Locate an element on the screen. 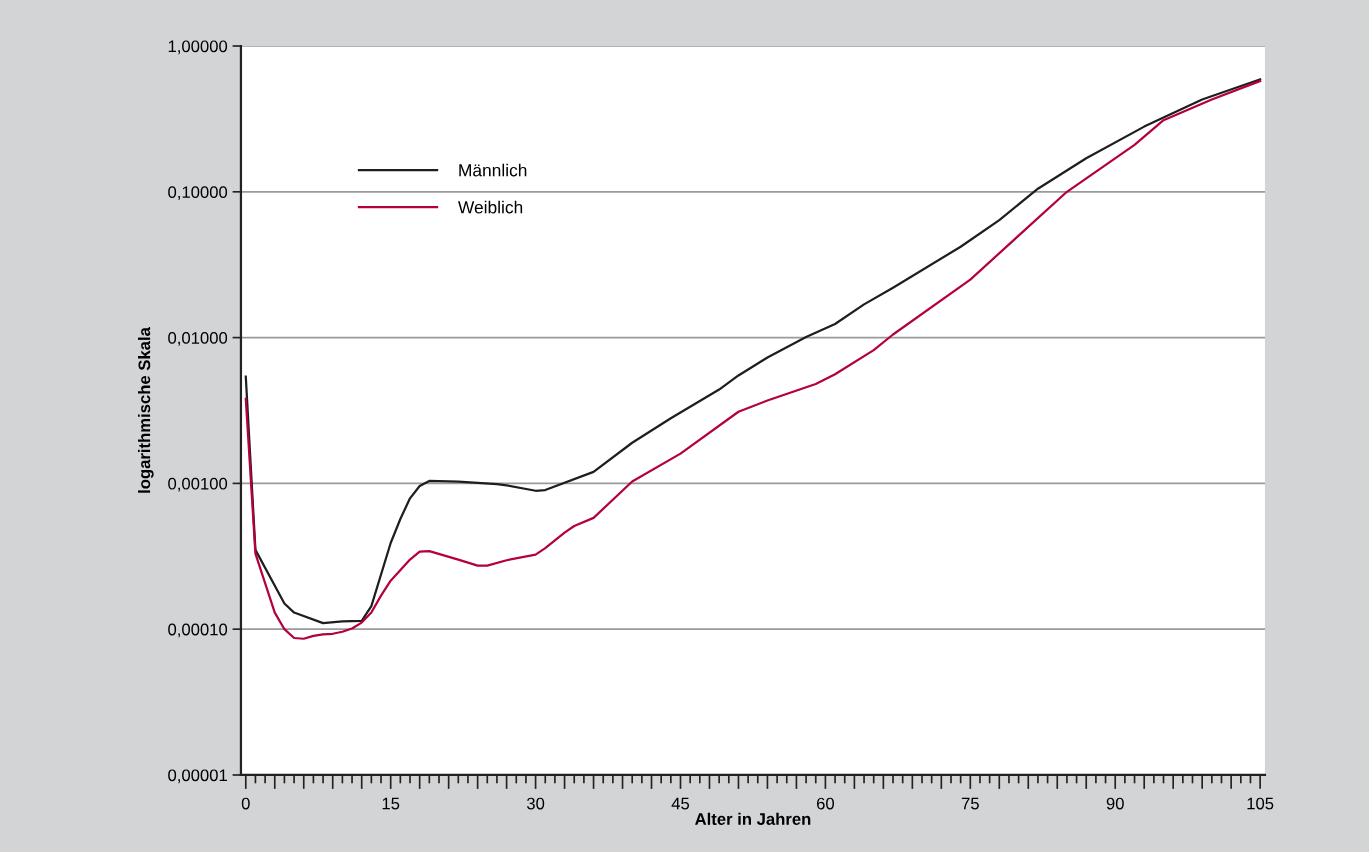  x-tick-label: 15 is located at coordinates (391, 803).